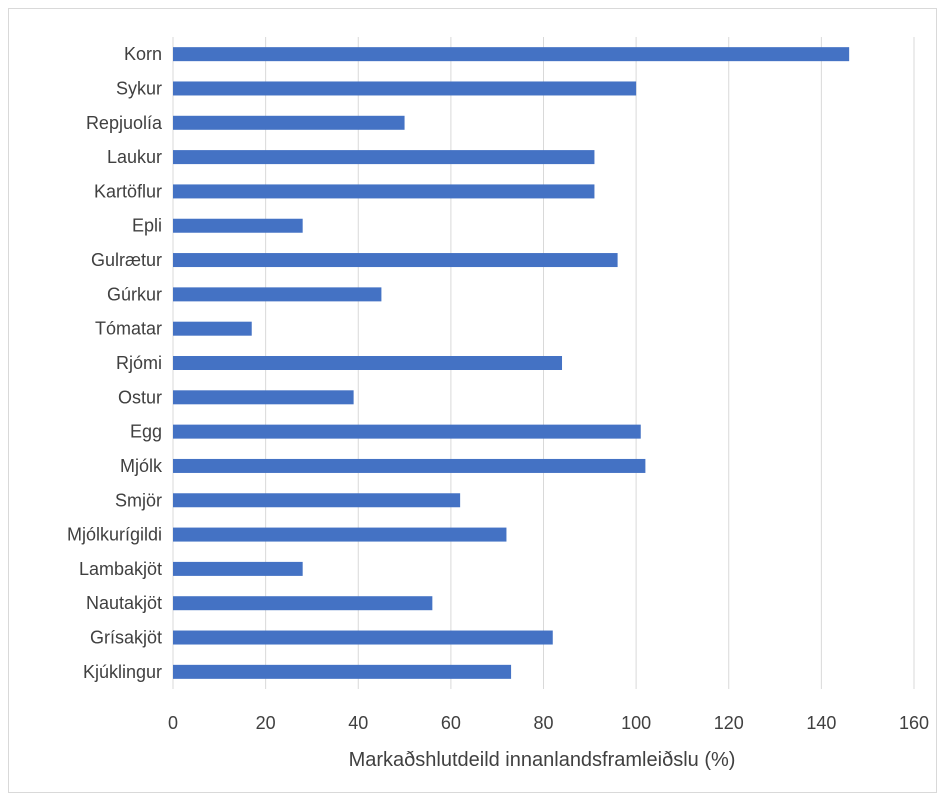  What do you see at coordinates (122, 672) in the screenshot?
I see `category-label: Kjúklingur` at bounding box center [122, 672].